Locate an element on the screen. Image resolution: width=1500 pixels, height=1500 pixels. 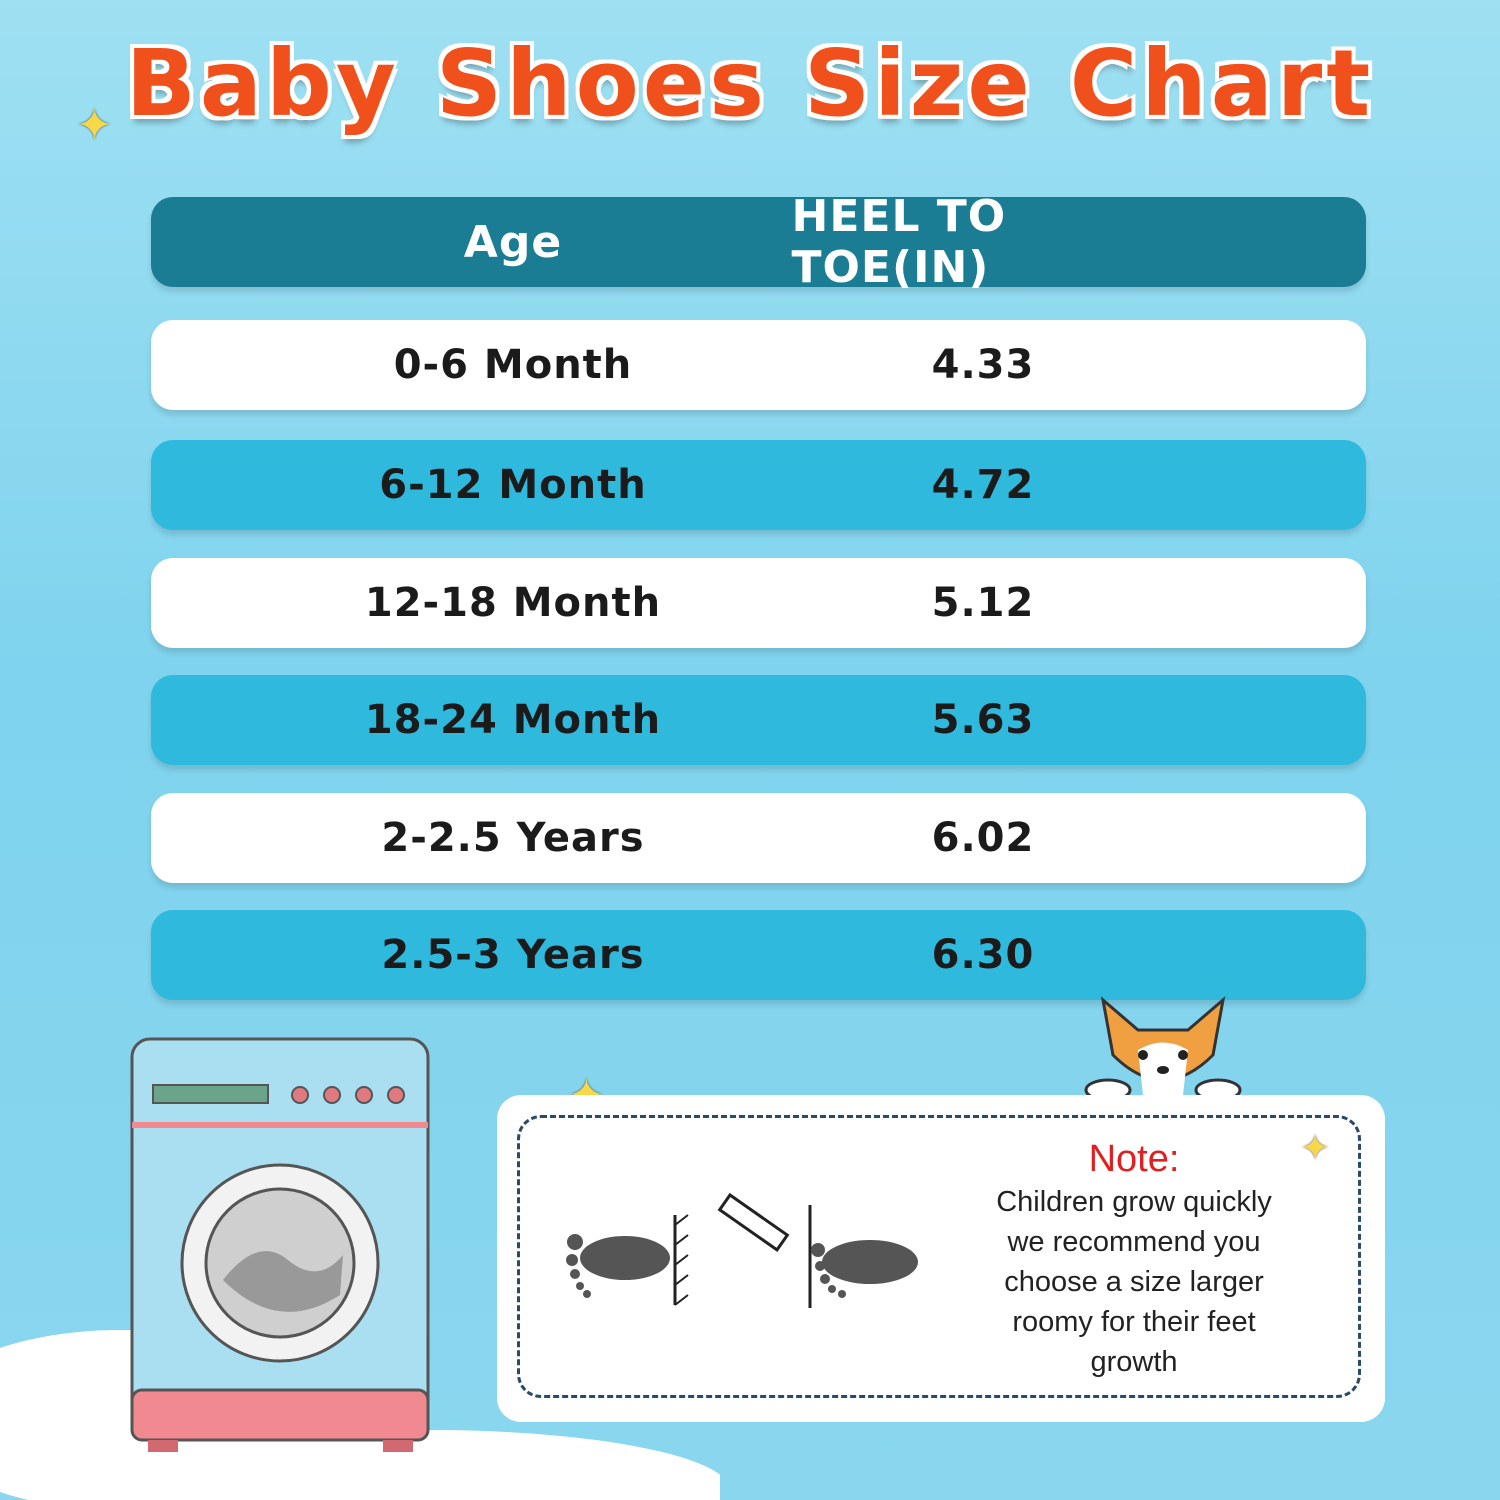
age-cell: 12-18 Month is located at coordinates (513, 603).